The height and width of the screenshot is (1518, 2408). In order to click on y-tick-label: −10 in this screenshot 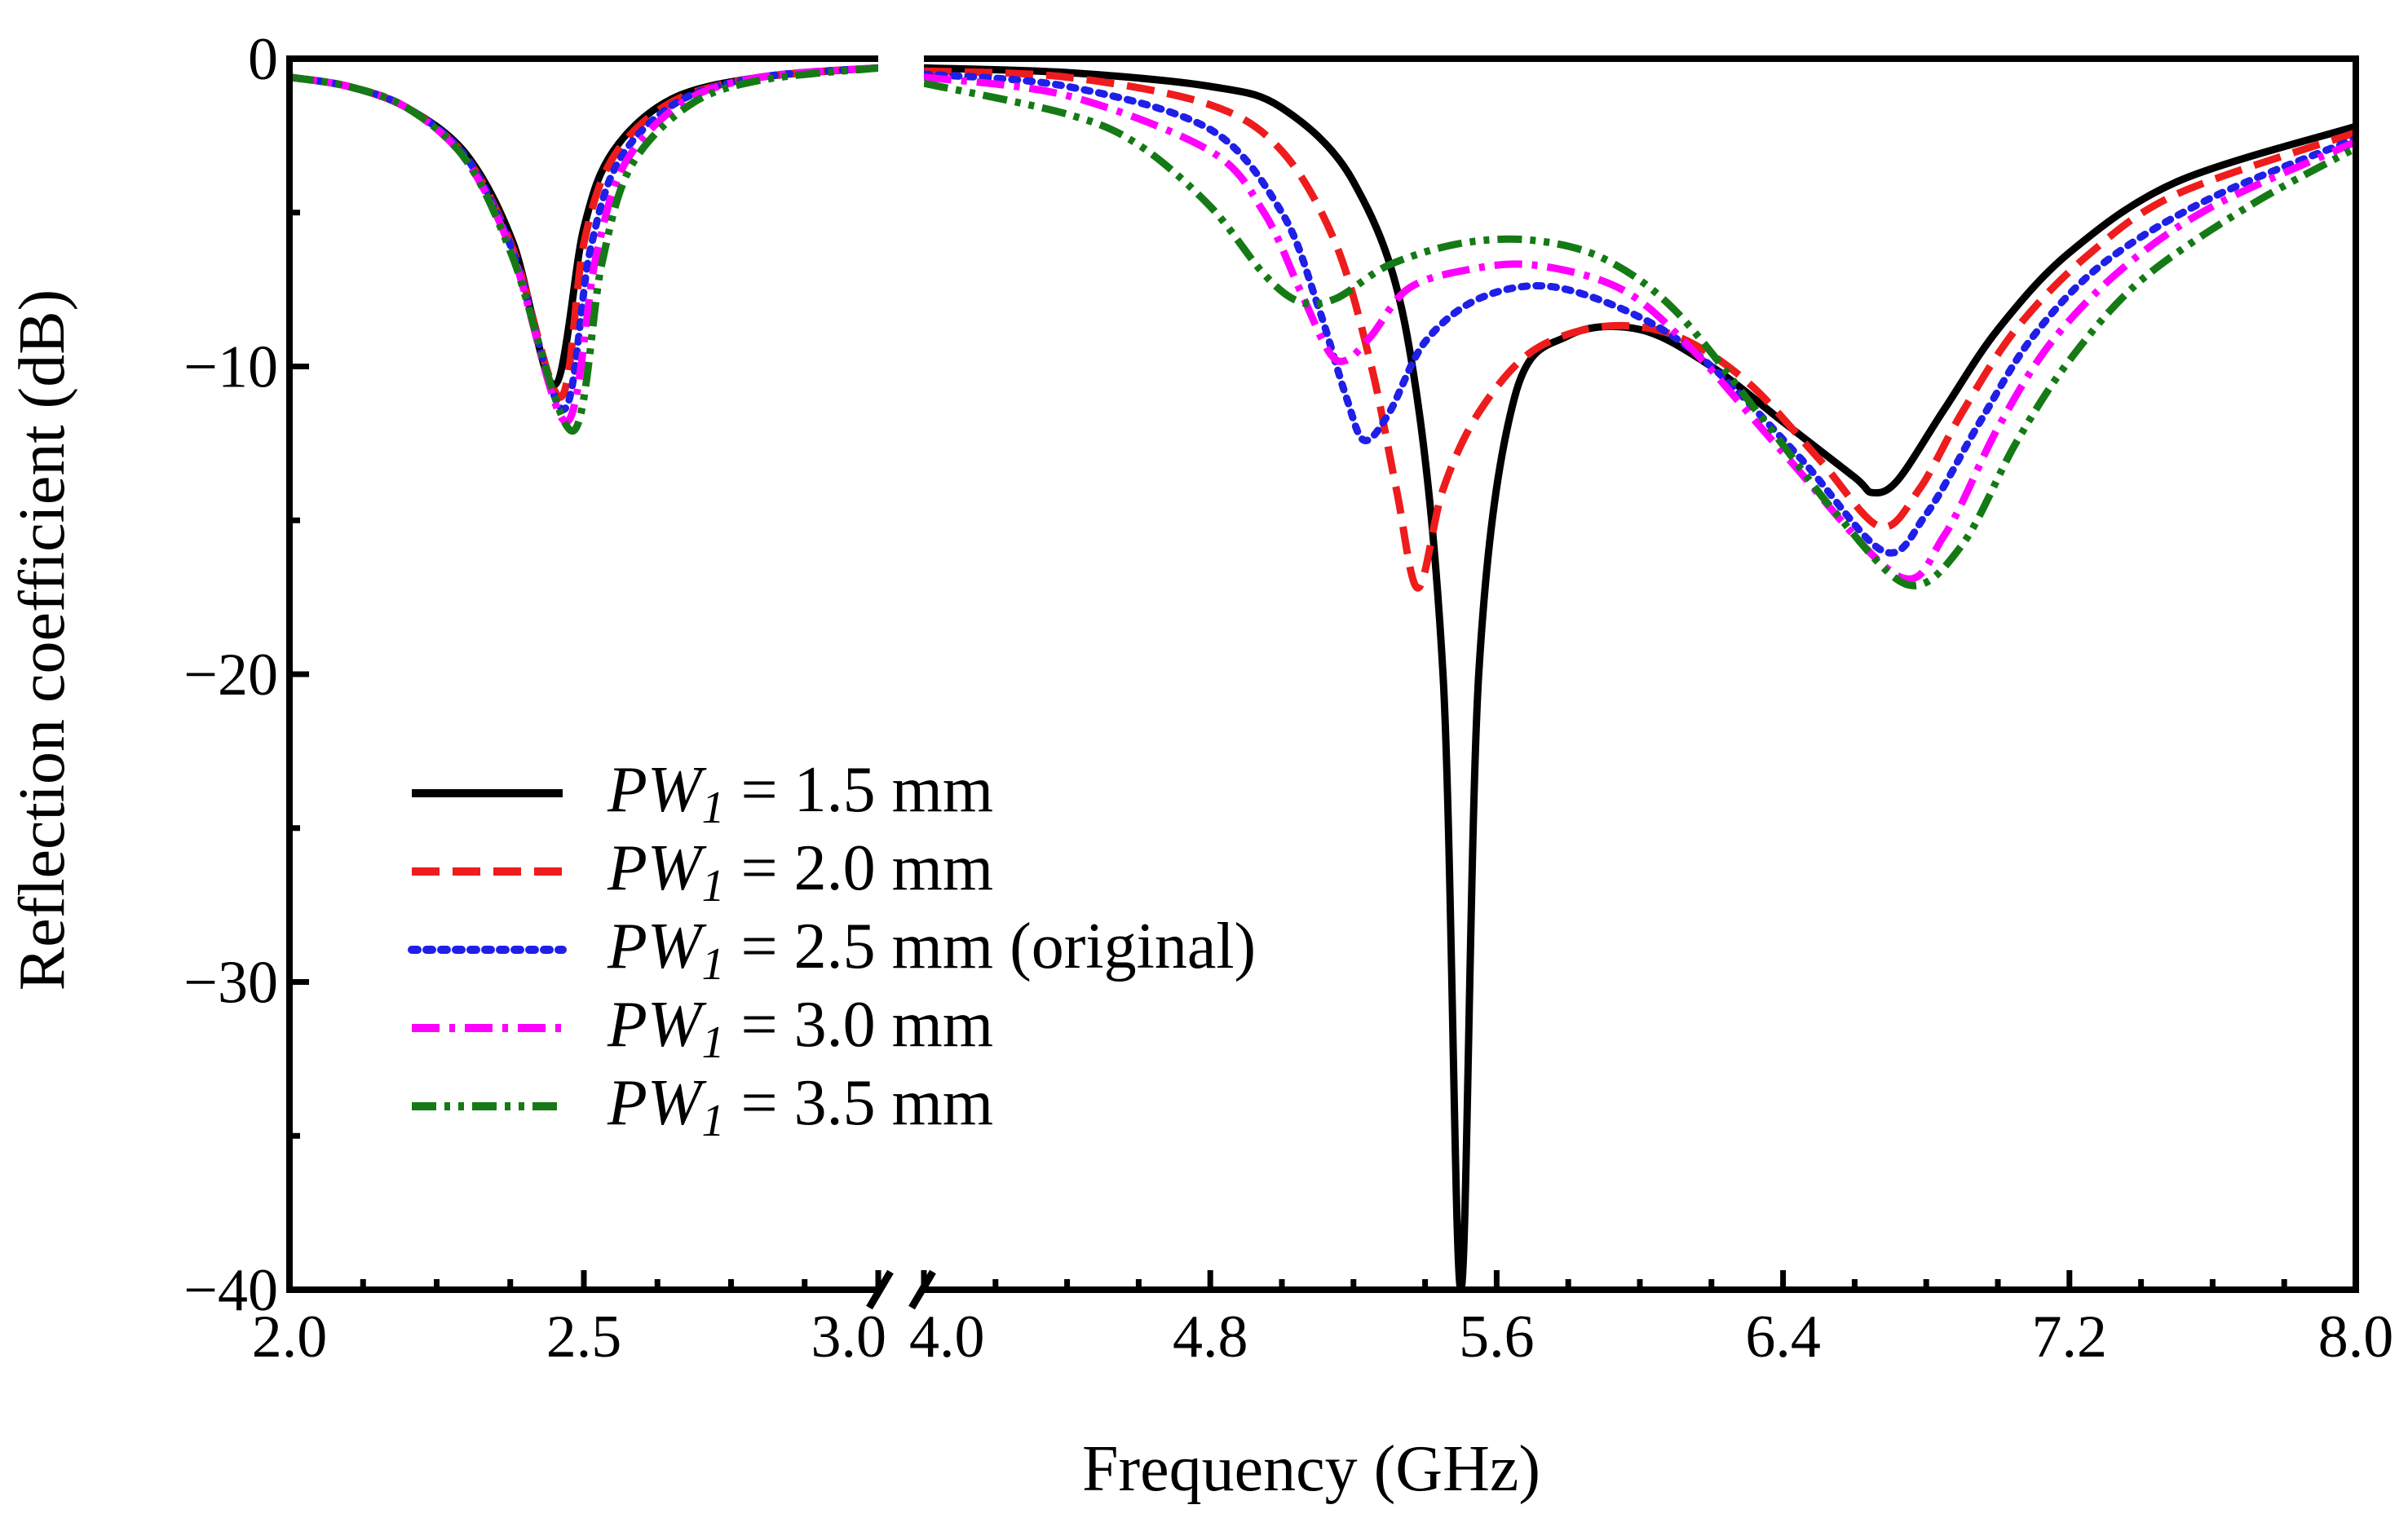, I will do `click(231, 367)`.